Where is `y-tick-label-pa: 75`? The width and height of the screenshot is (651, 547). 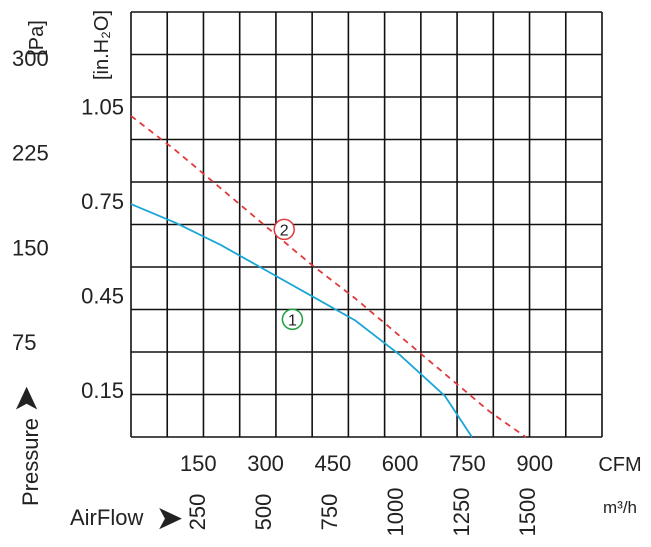 y-tick-label-pa: 75 is located at coordinates (24, 342).